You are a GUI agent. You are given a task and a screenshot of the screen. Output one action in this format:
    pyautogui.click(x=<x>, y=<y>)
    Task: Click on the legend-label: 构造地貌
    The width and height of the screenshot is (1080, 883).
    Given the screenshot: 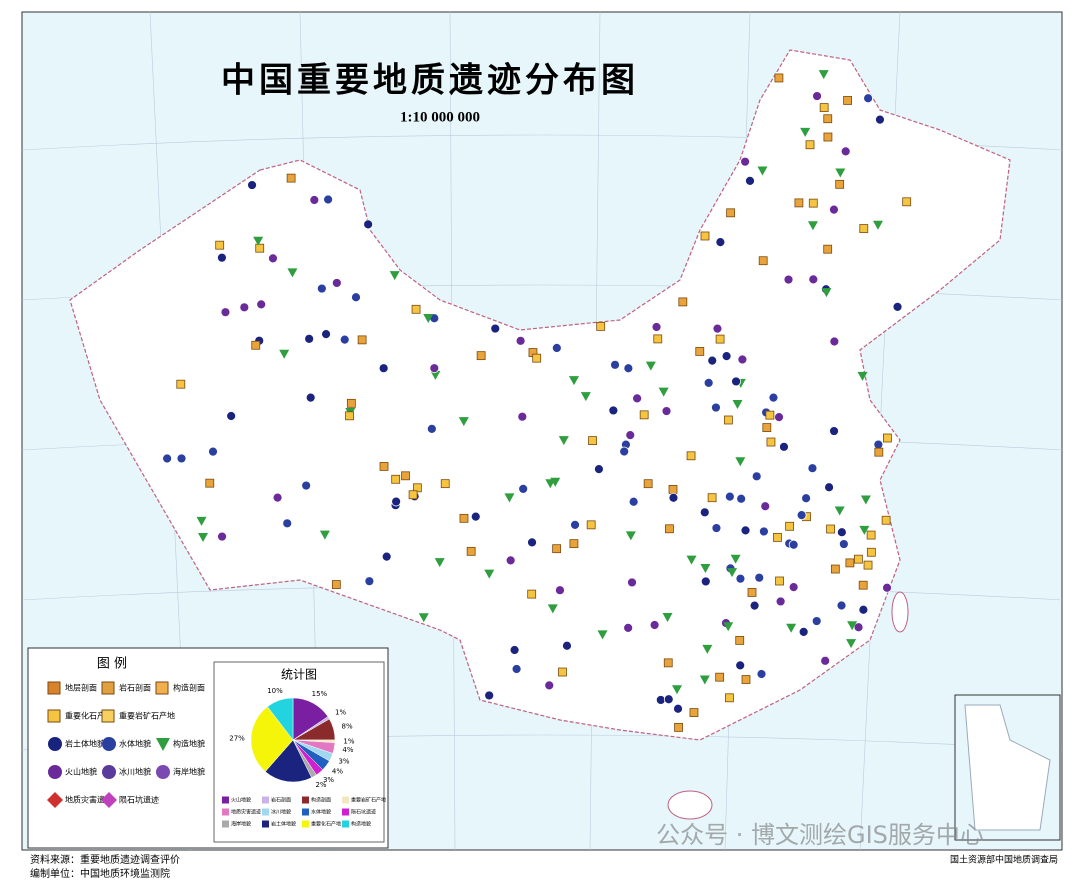 What is the action you would take?
    pyautogui.click(x=189, y=744)
    